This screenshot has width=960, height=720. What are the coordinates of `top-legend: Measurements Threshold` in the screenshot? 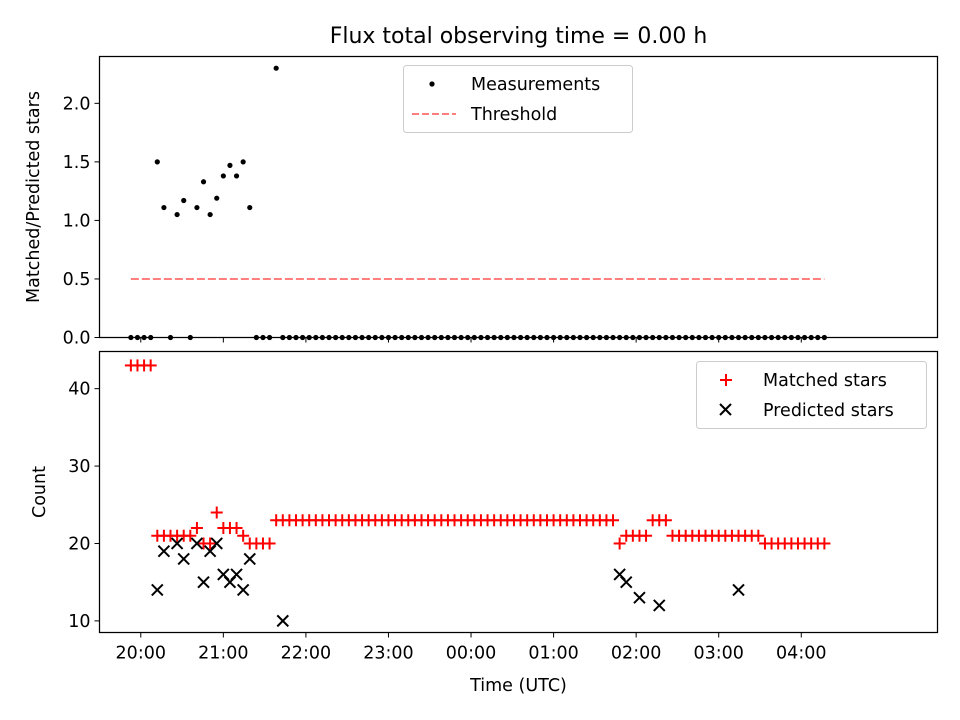 It's located at (518, 99).